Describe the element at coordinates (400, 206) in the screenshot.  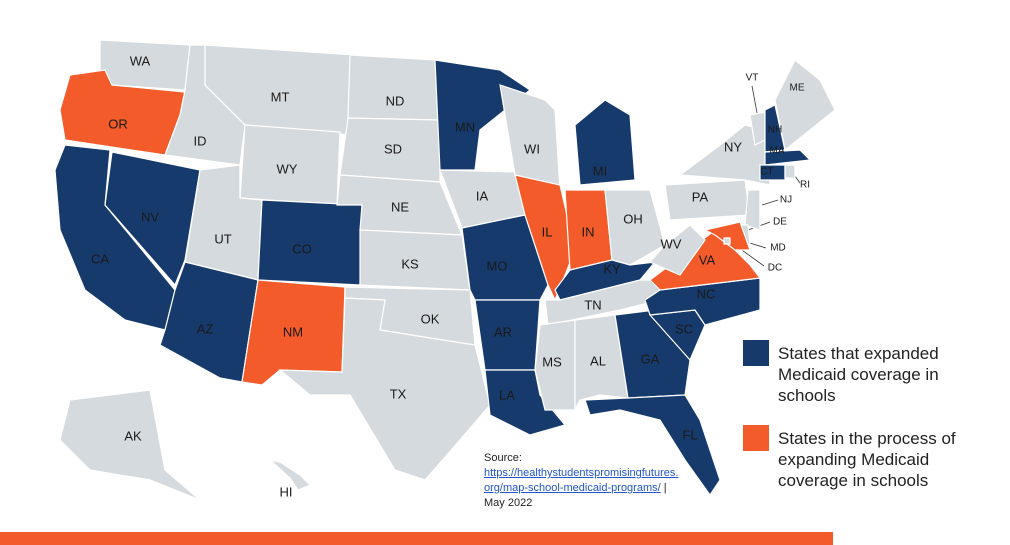
I see `state-label: NE` at that location.